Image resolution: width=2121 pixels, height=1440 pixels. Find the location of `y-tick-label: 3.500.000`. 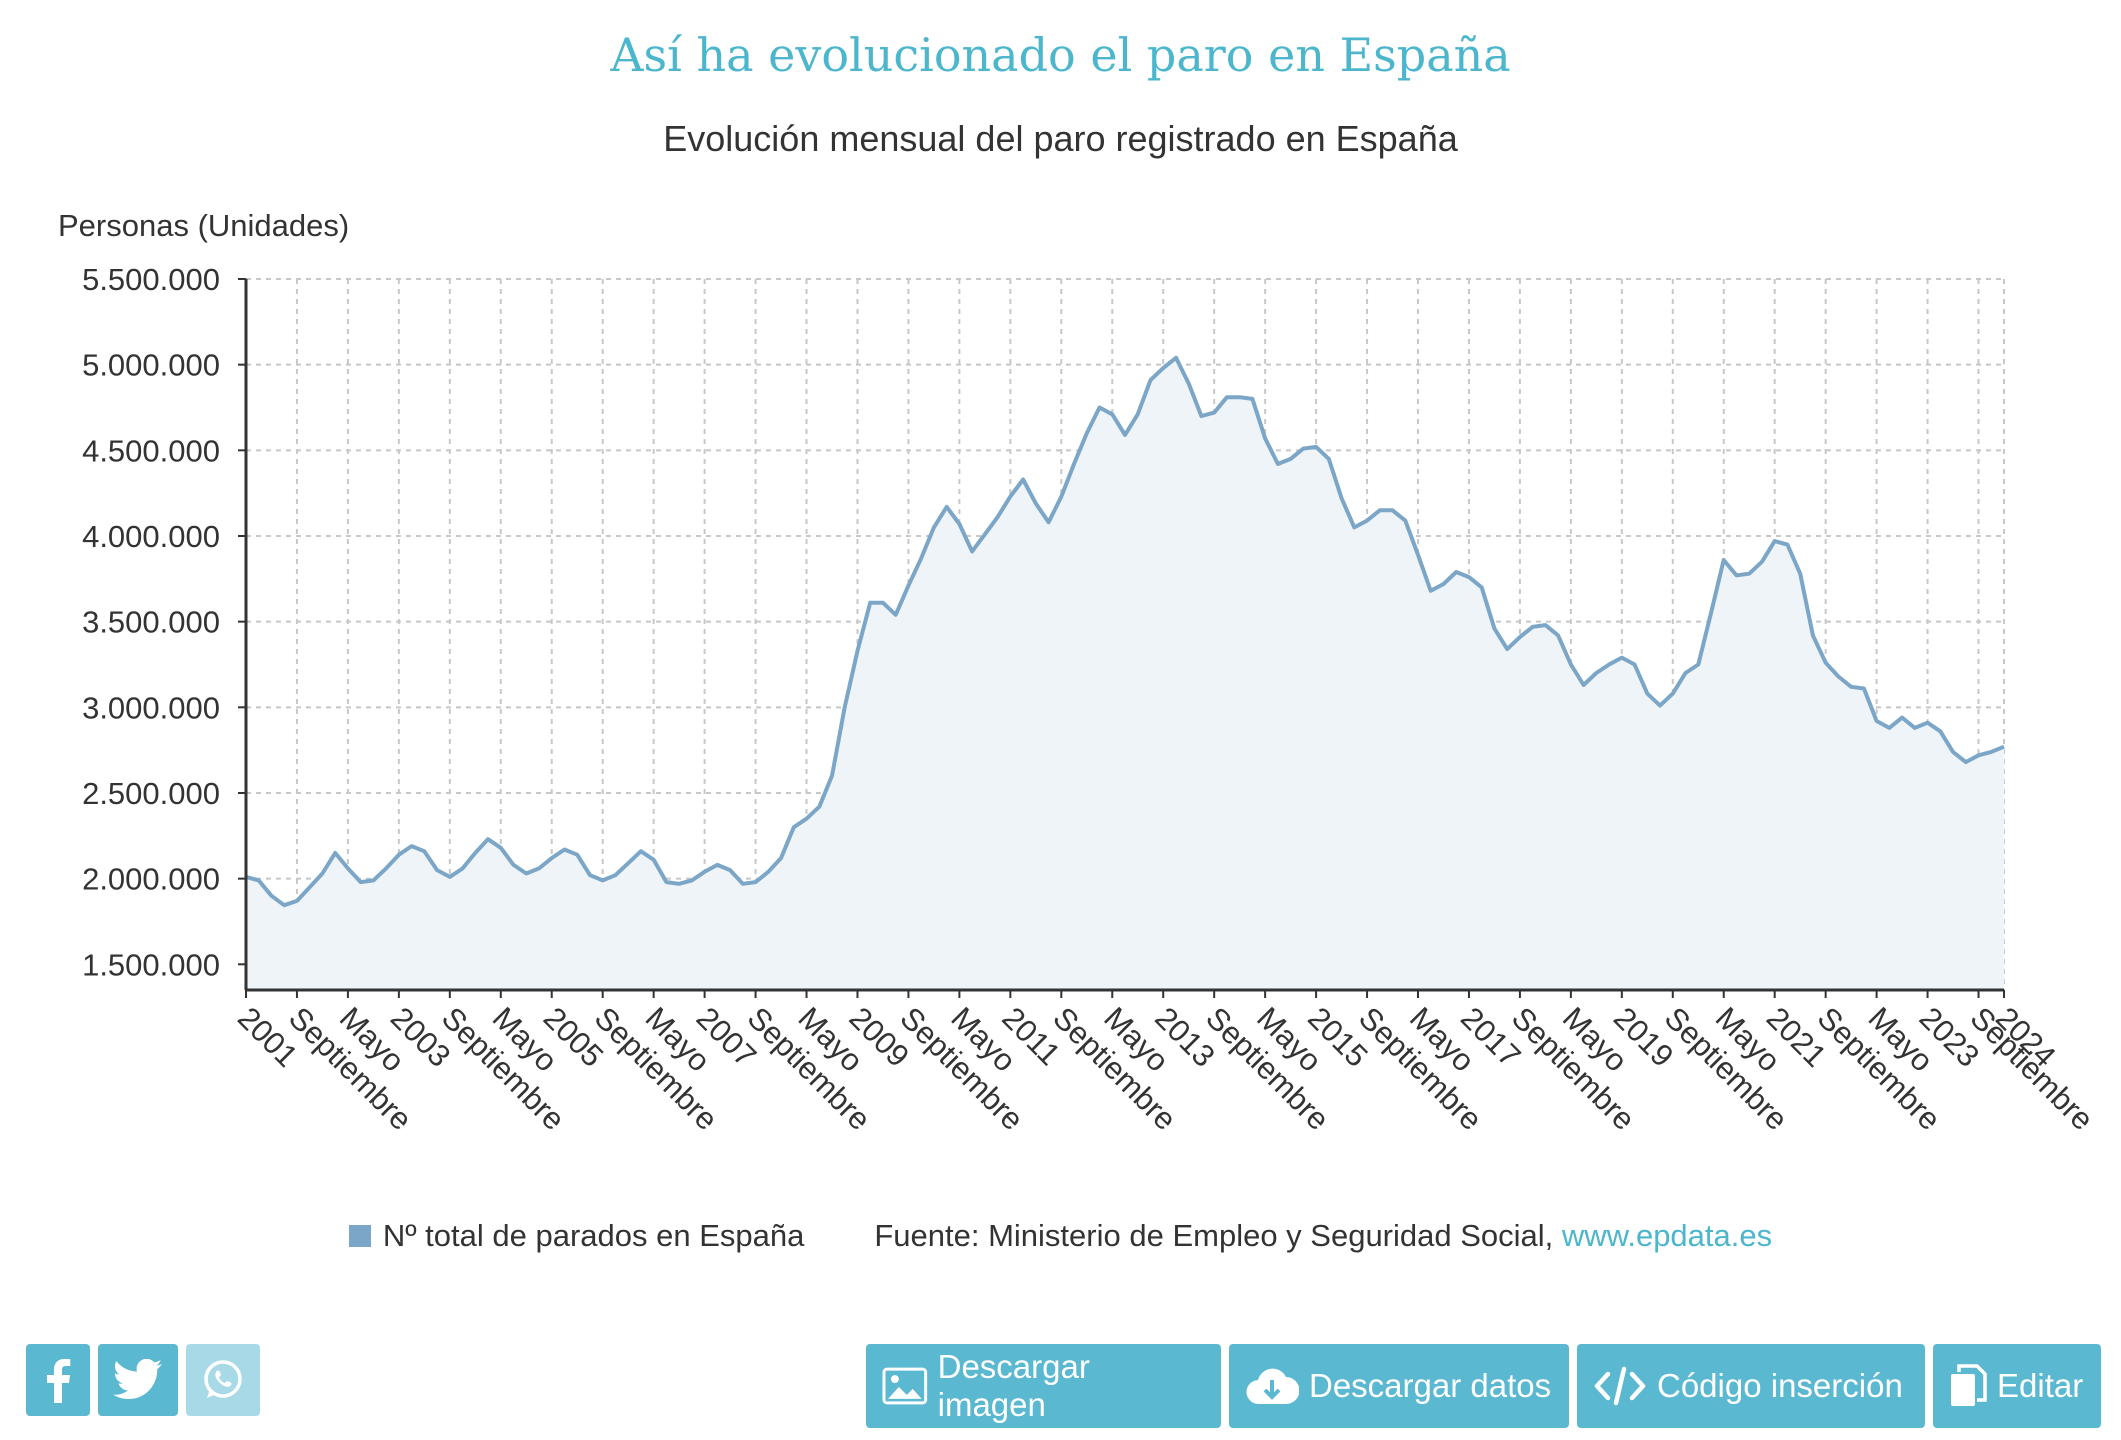

y-tick-label: 3.500.000 is located at coordinates (151, 622).